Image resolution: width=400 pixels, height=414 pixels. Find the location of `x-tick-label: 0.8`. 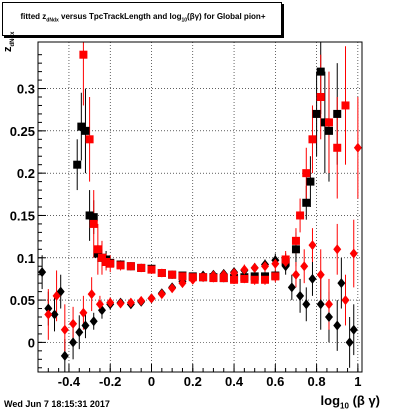

x-tick-label: 0.8 is located at coordinates (317, 381).